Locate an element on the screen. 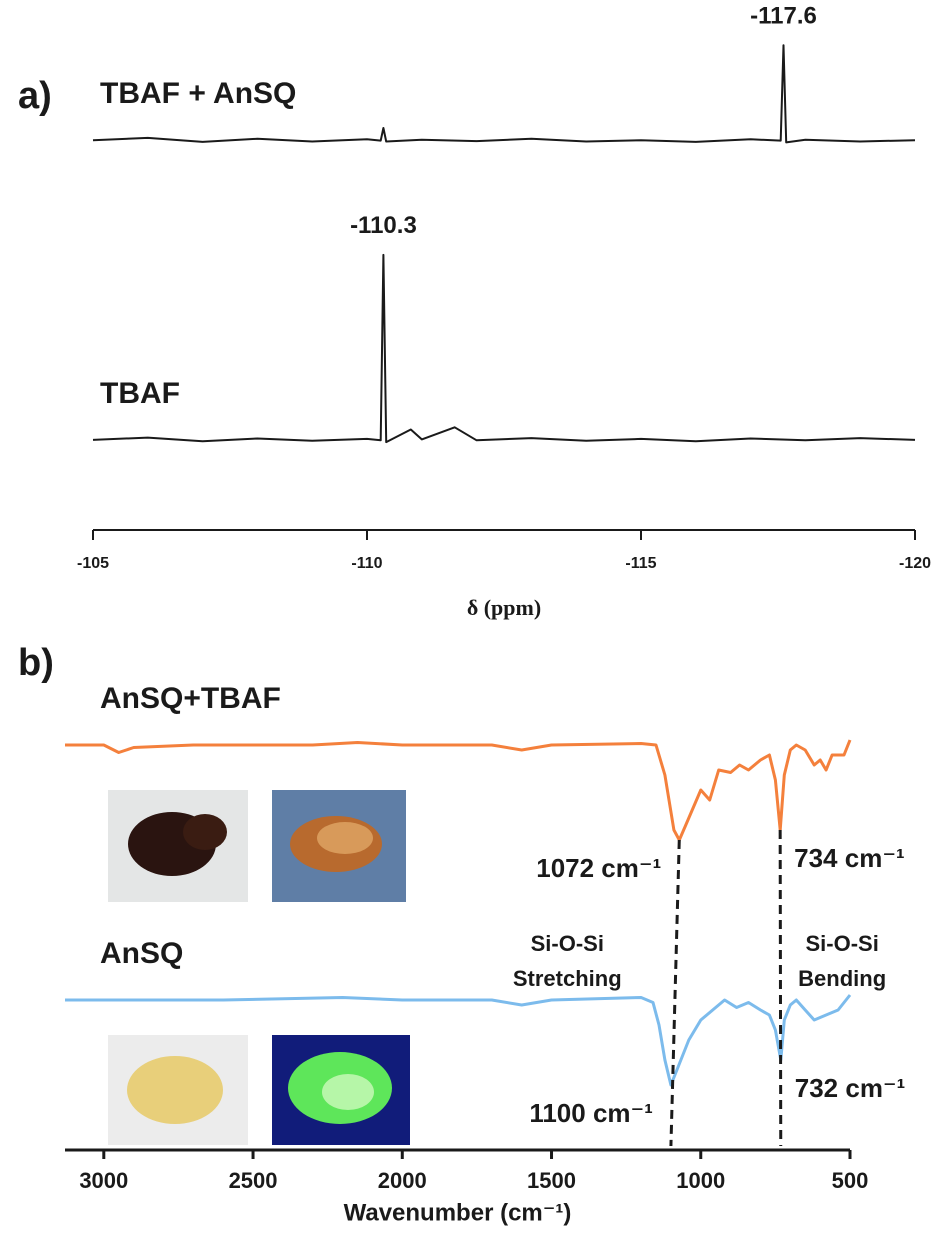 This screenshot has height=1234, width=945. peak-label: 1100 cm⁻¹ is located at coordinates (591, 1113).